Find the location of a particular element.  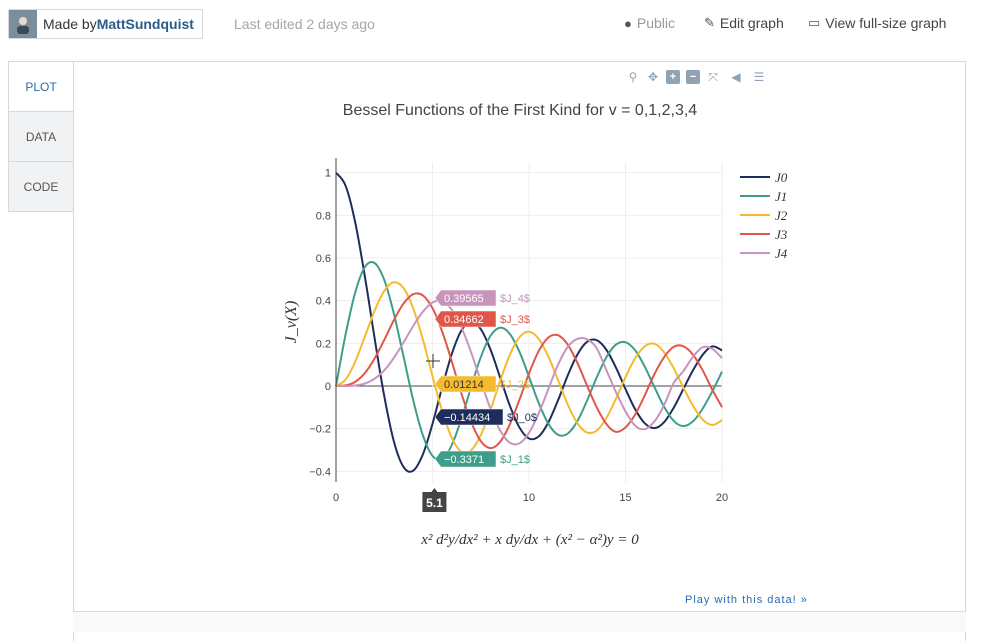

y-tick-label: 0.4 is located at coordinates (323, 302).